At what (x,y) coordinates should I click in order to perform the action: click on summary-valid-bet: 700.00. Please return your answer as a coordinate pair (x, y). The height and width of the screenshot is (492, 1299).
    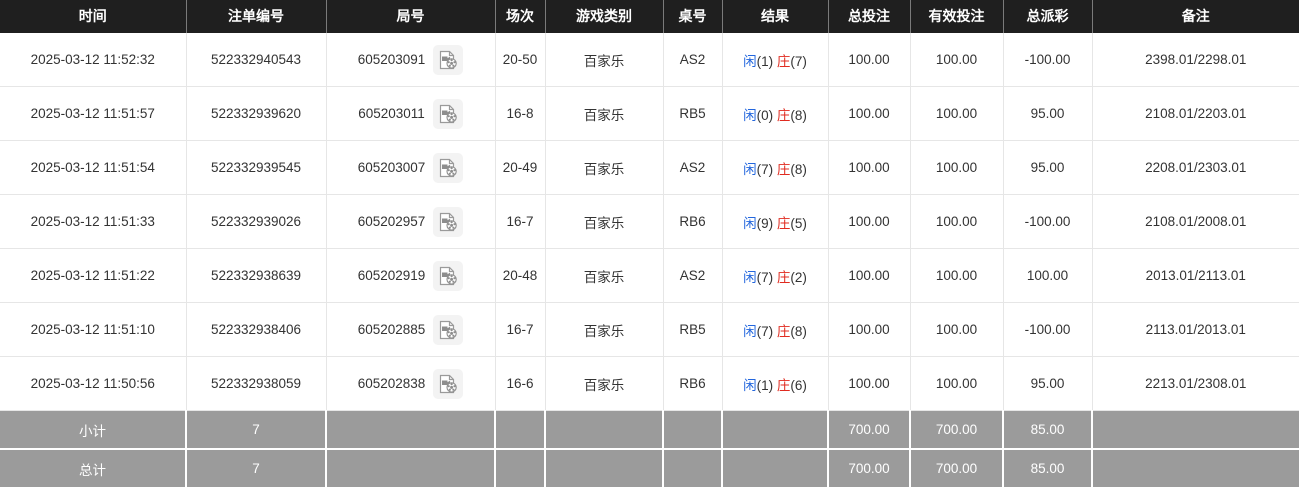
    Looking at the image, I should click on (957, 468).